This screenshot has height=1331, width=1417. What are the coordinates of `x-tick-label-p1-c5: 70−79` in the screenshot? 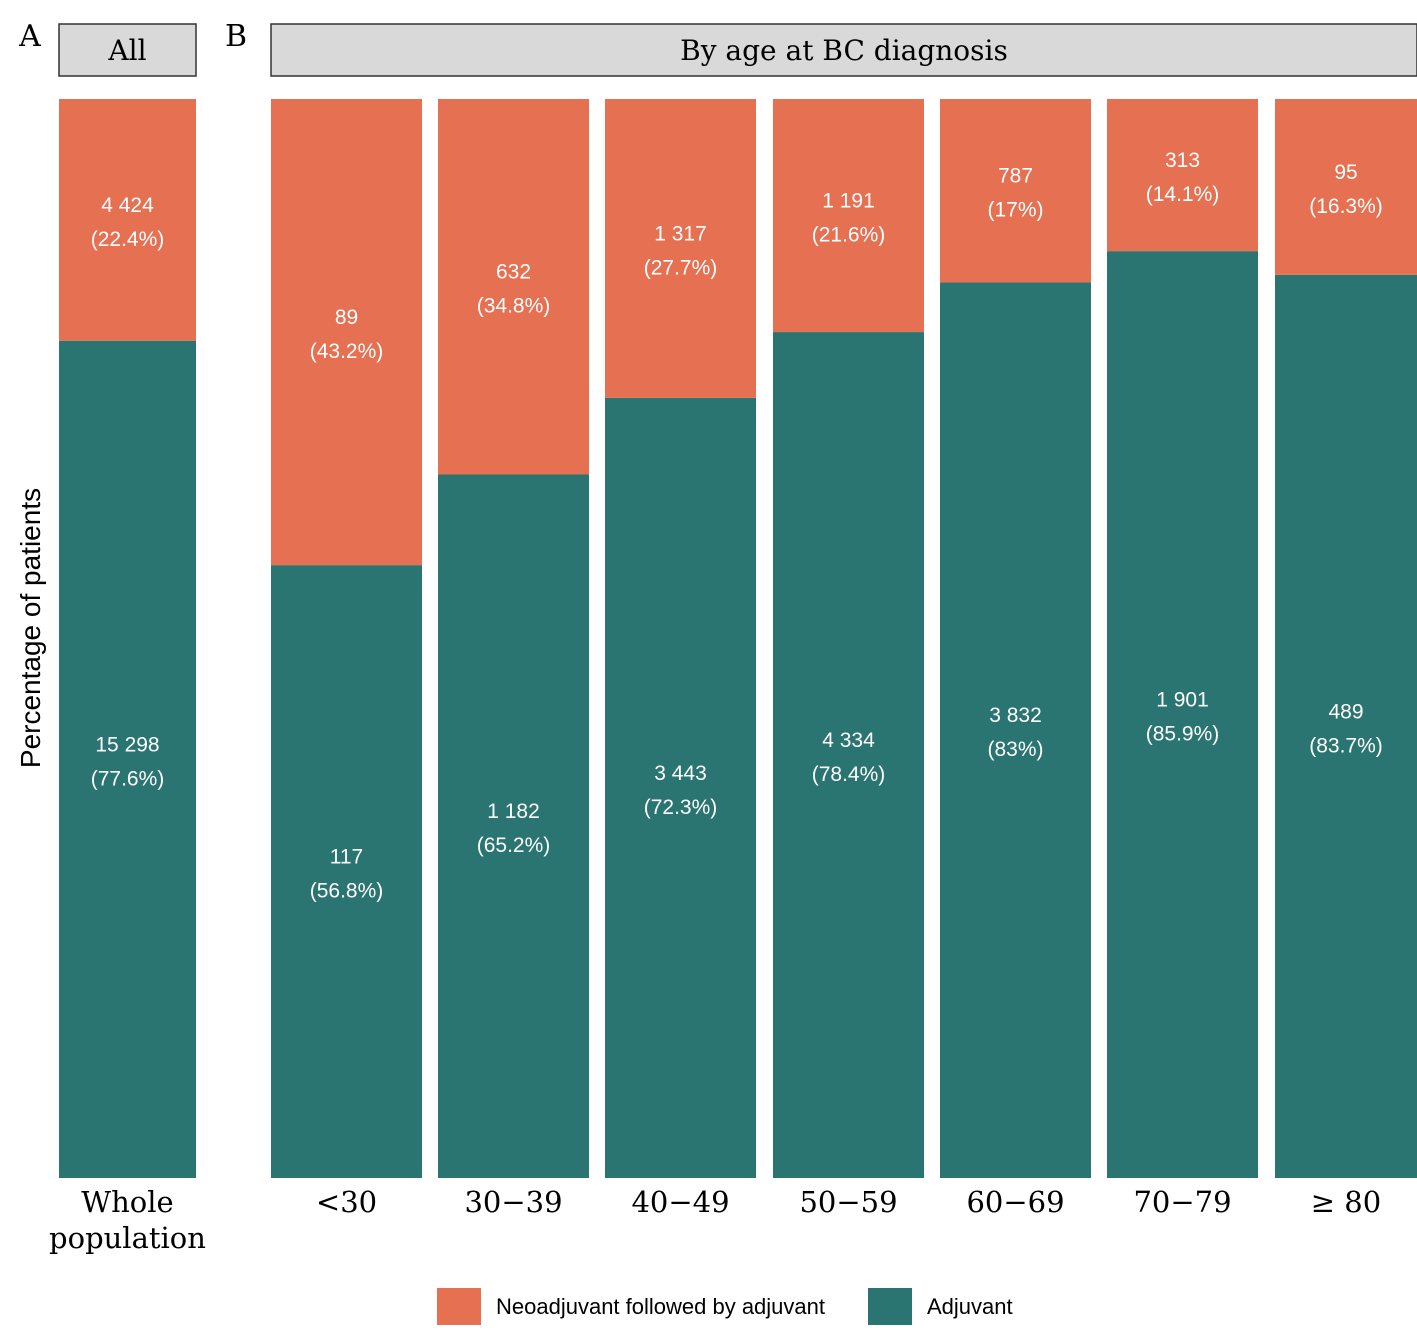 It's located at (1182, 1202).